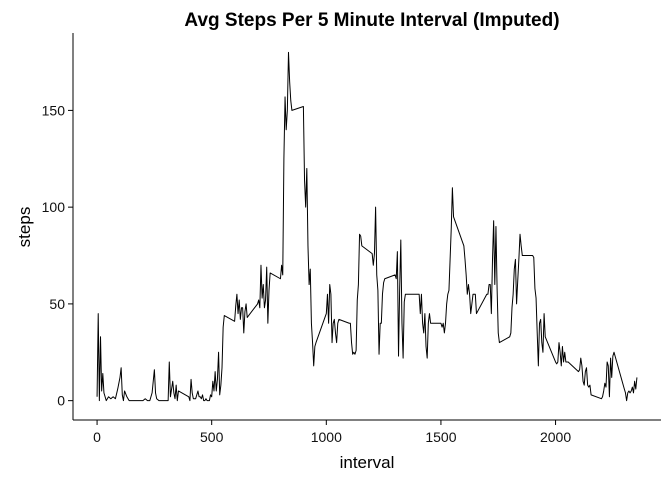  Describe the element at coordinates (440, 437) in the screenshot. I see `x-tick-label: 1500` at that location.